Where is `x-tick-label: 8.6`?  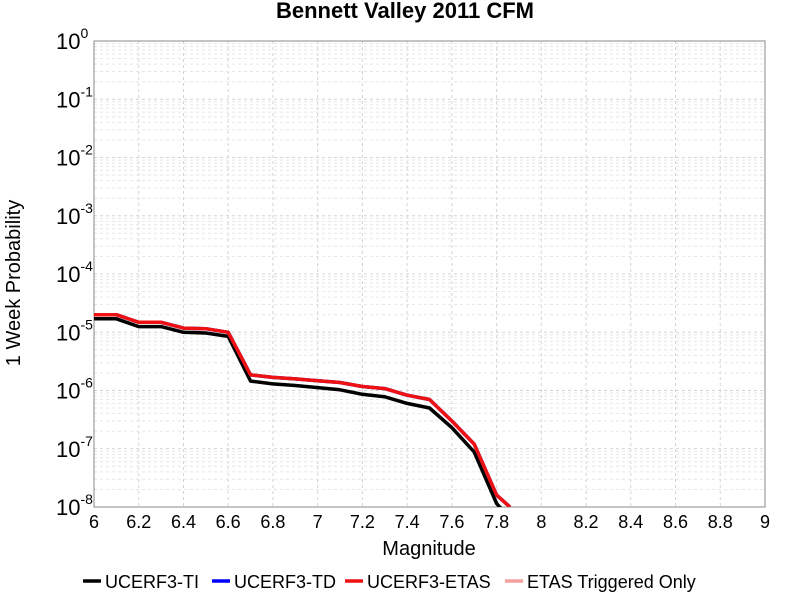 x-tick-label: 8.6 is located at coordinates (675, 522).